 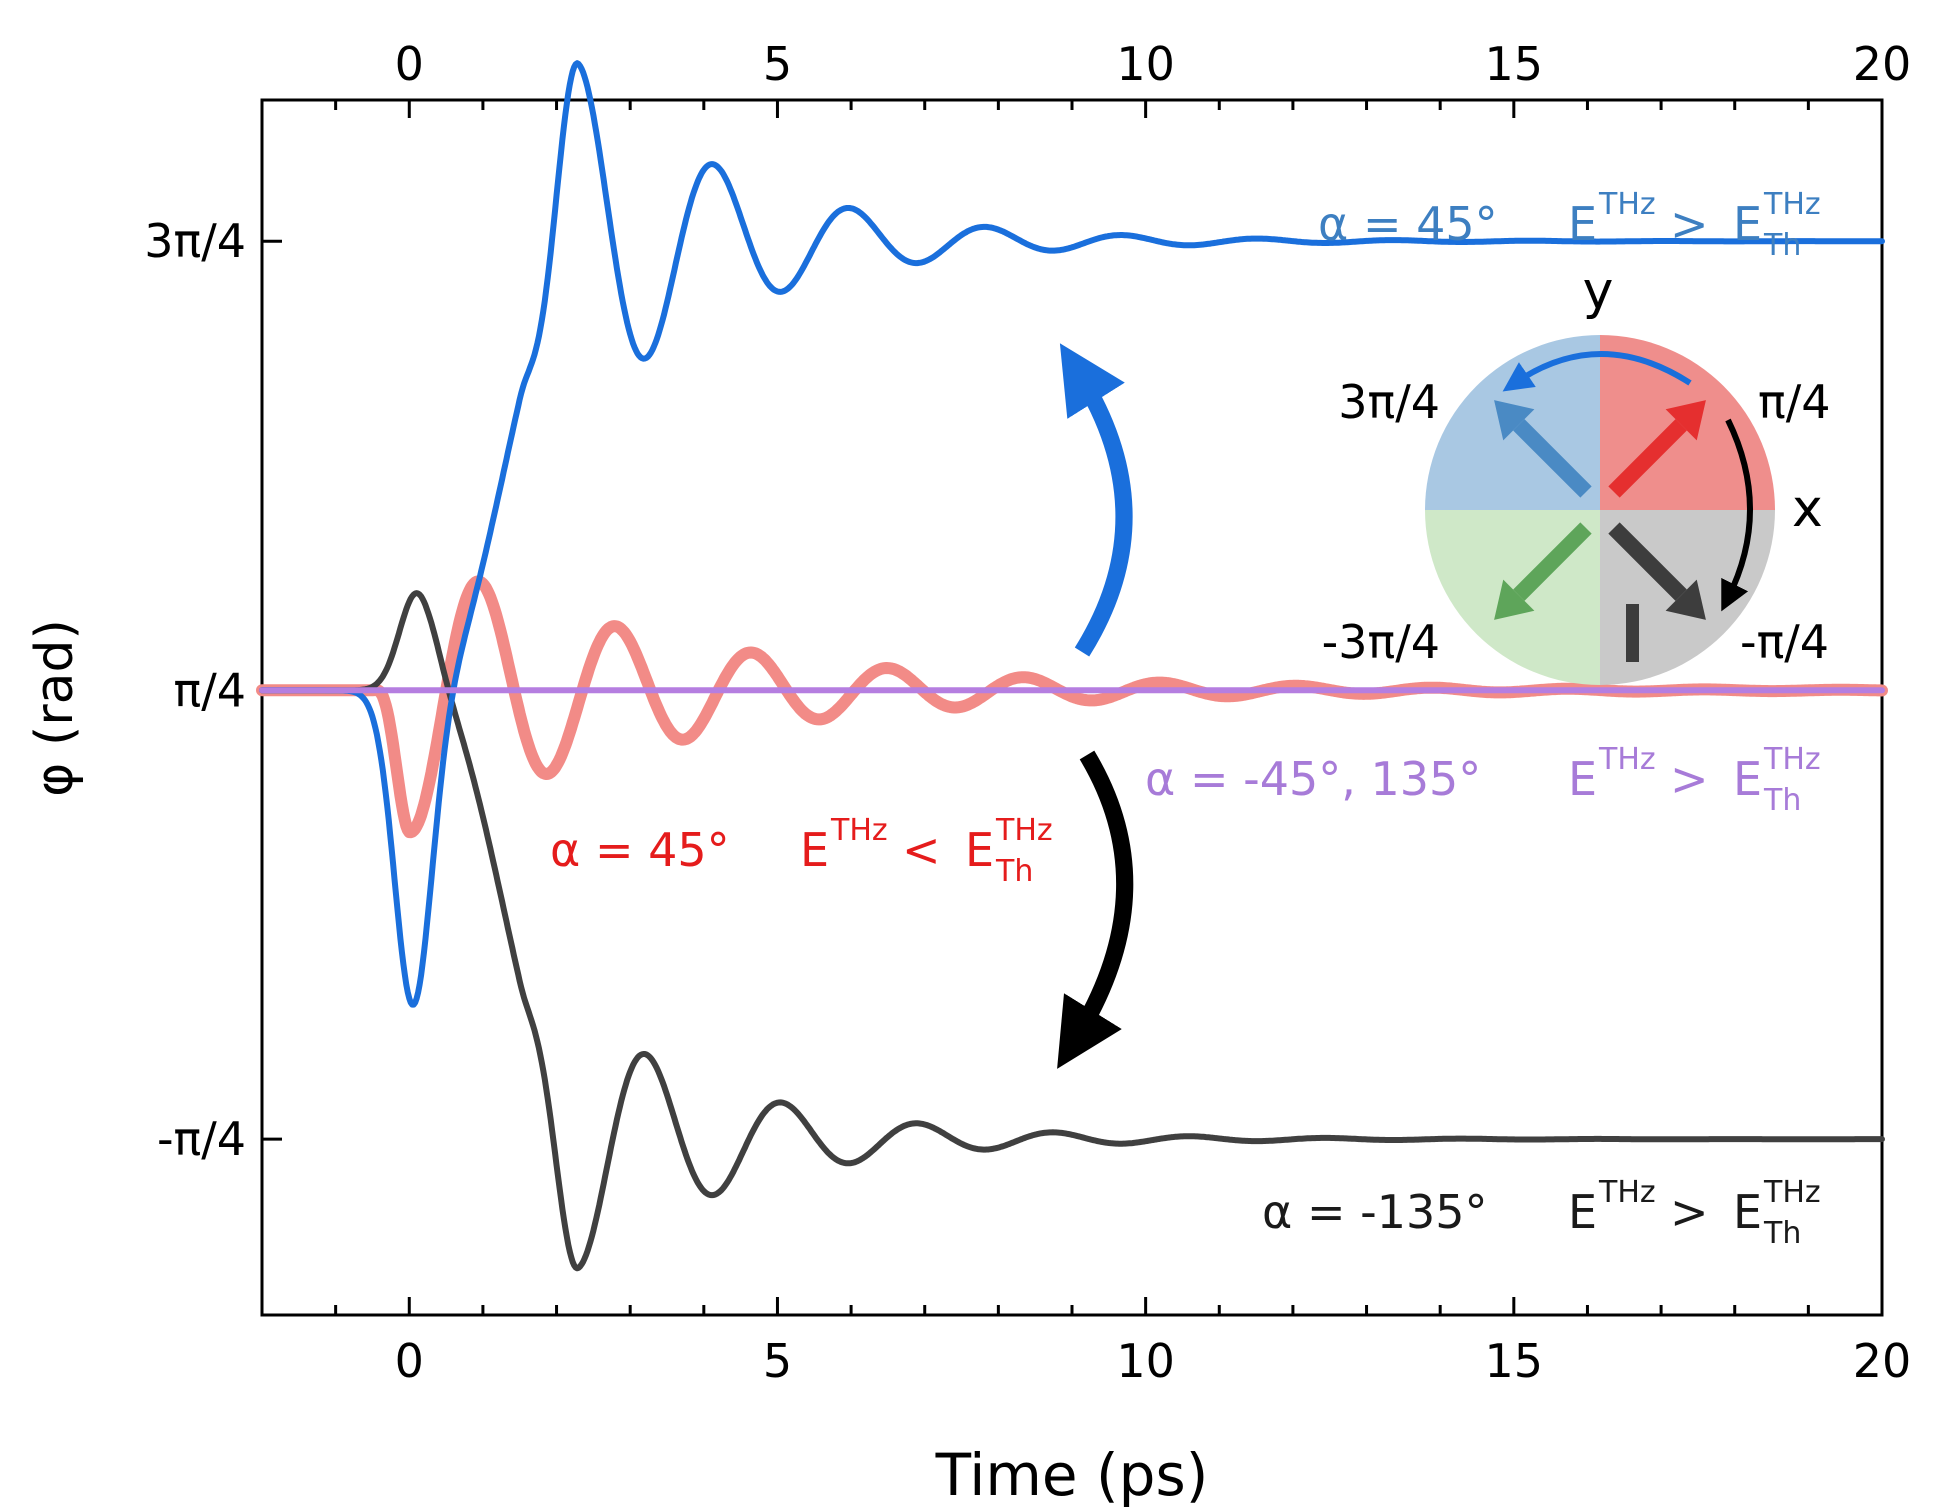 I want to click on annotation-purple: α = -45°, 135° E THz > E THz Th, so click(x=1483, y=780).